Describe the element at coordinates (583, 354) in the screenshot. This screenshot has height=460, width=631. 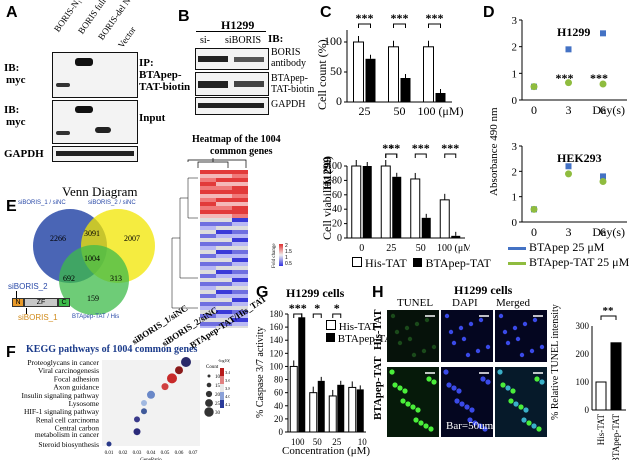
I see `y-tick-label: 200` at that location.